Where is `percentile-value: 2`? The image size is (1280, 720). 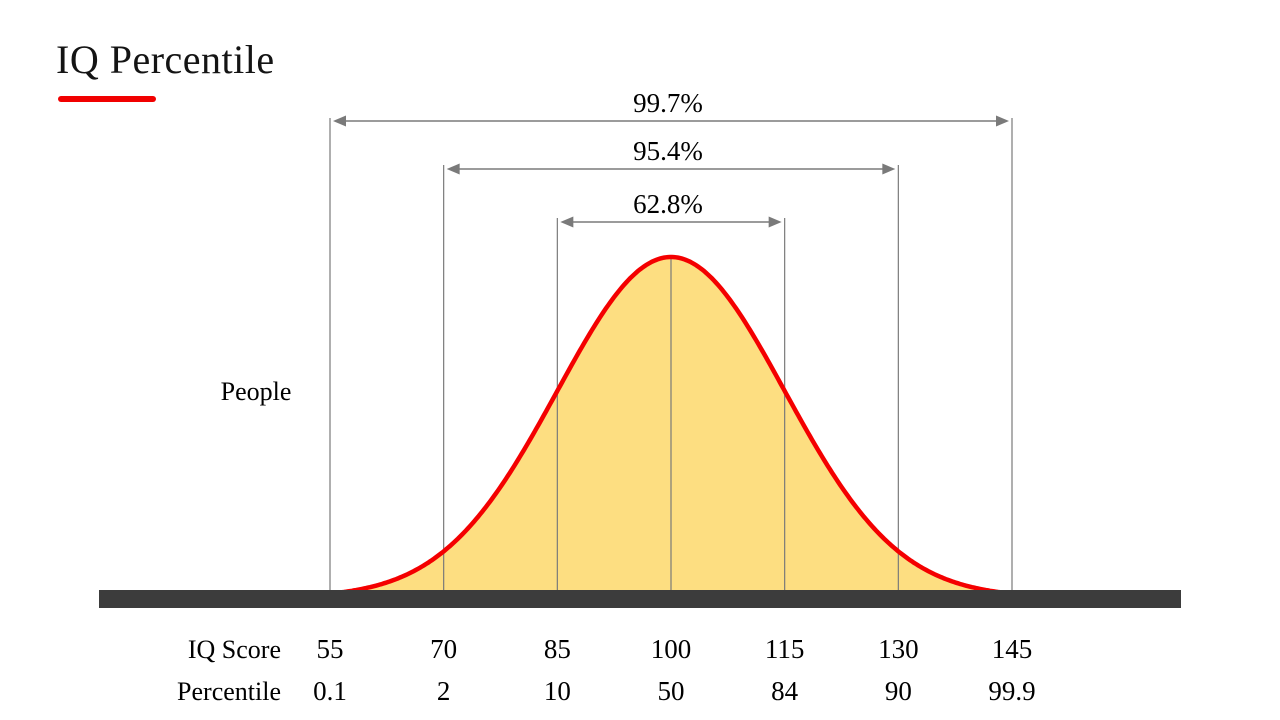
percentile-value: 2 is located at coordinates (443, 691).